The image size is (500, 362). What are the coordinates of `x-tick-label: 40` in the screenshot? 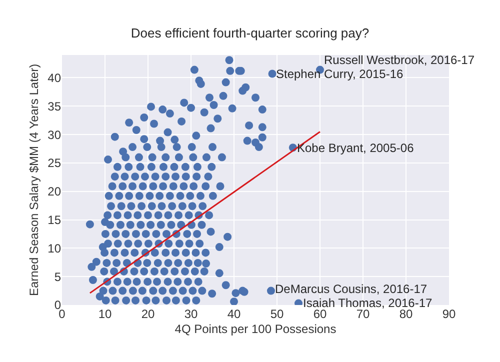 It's located at (234, 314).